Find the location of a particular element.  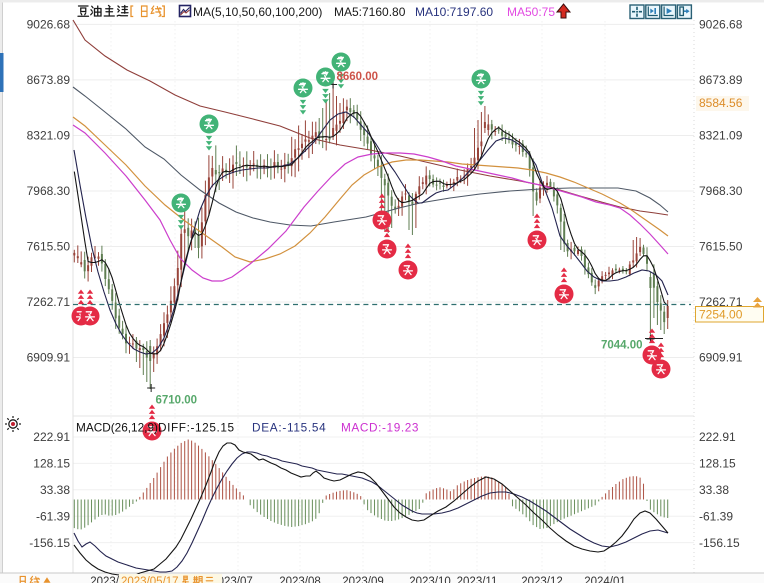

svg-text: MACD(26,12,9) is located at coordinates (117, 428).